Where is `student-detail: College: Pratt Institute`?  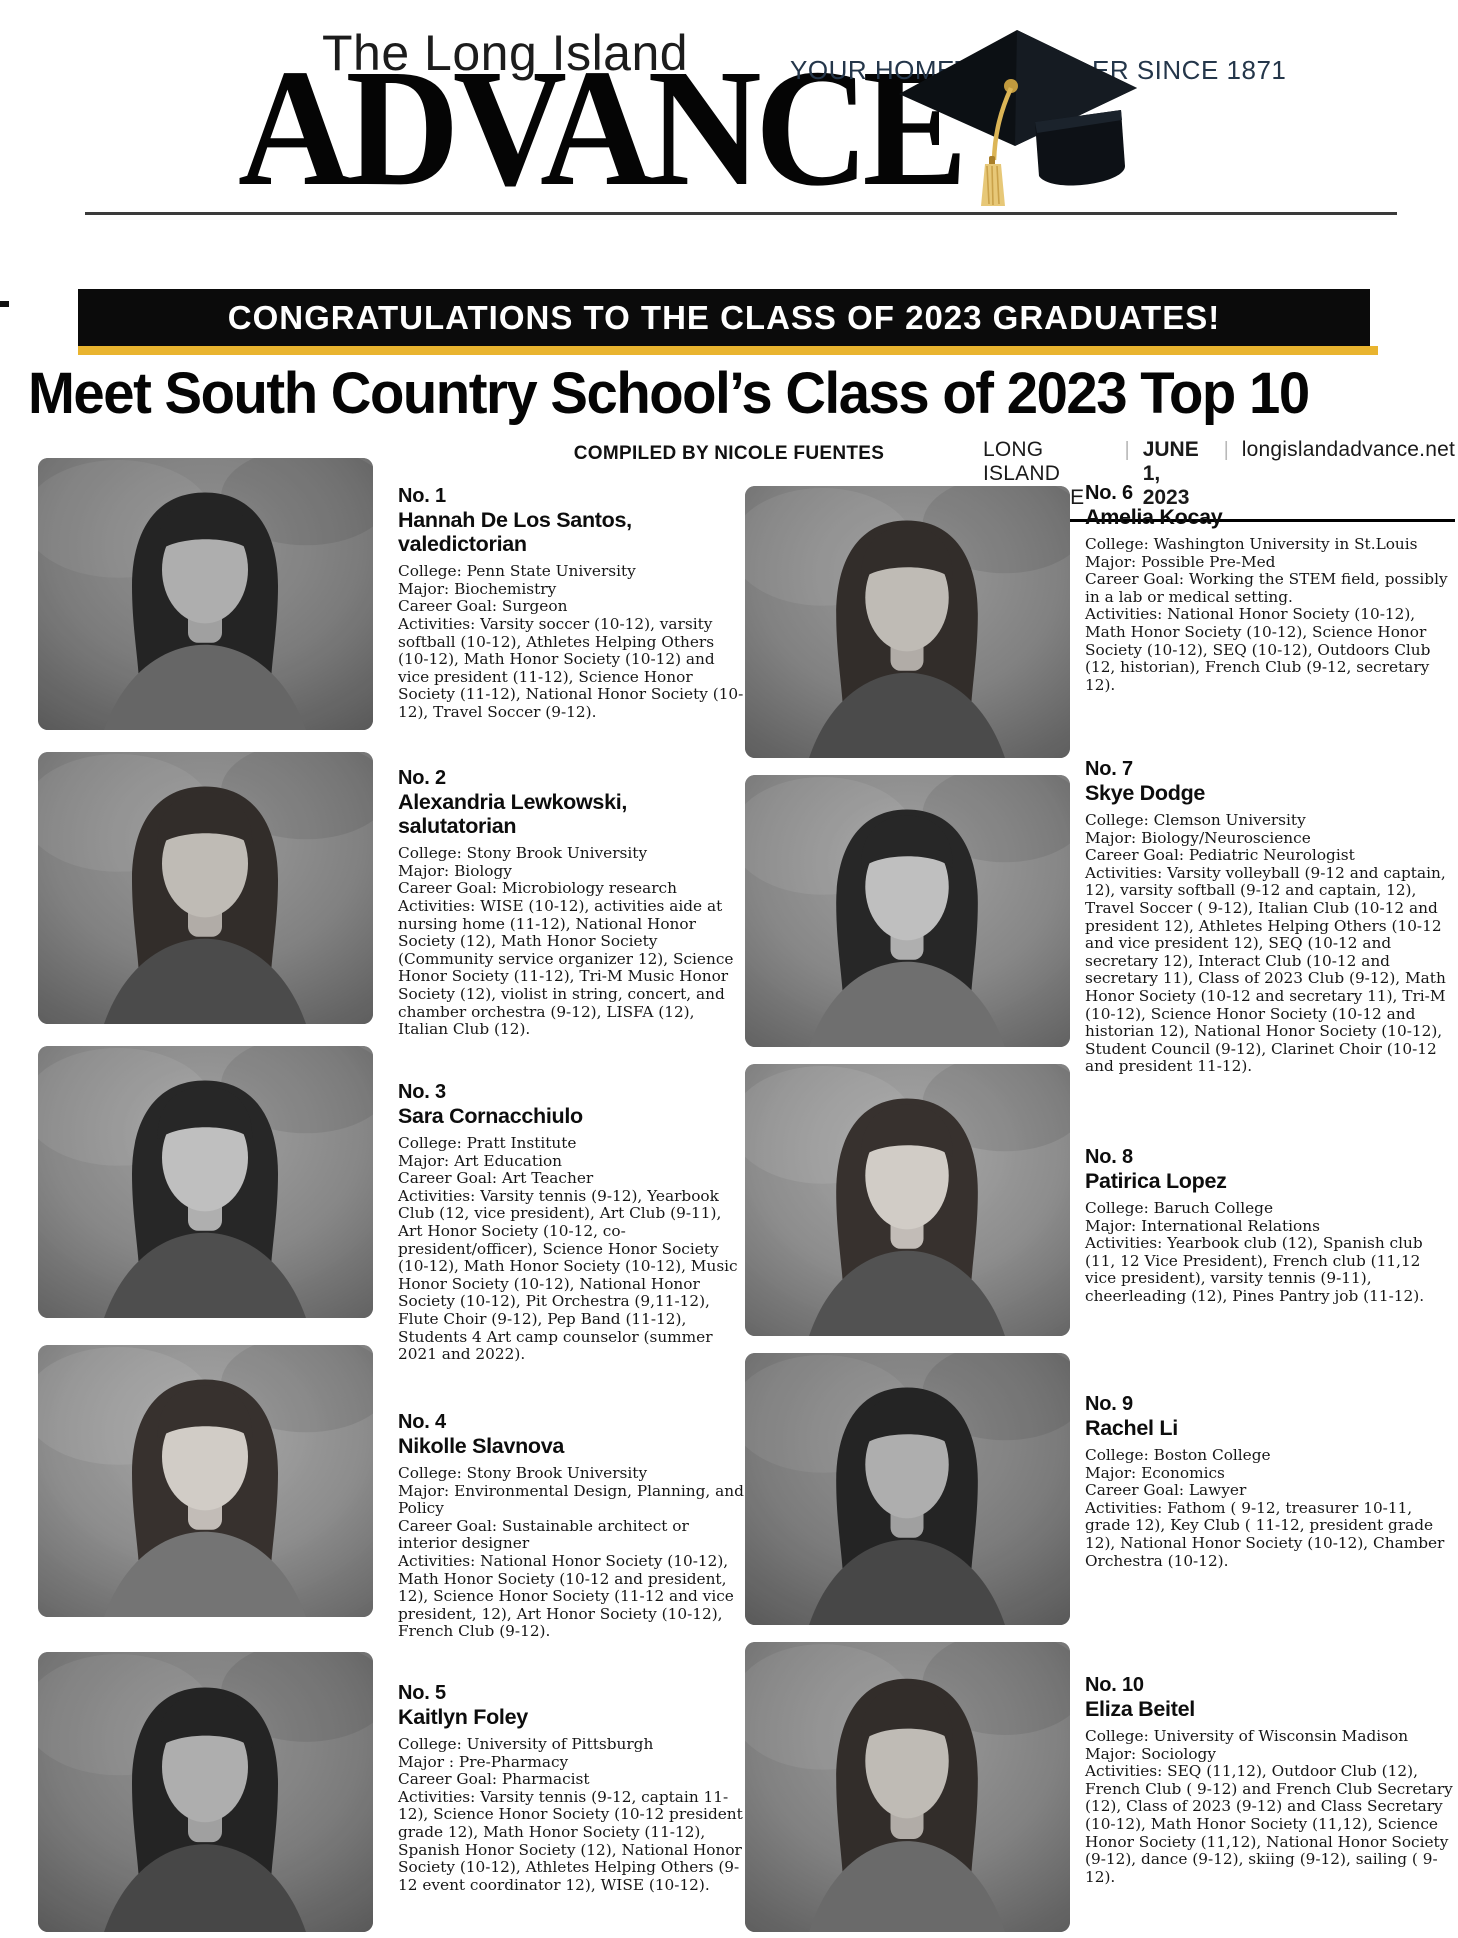
student-detail: College: Pratt Institute is located at coordinates (487, 1143).